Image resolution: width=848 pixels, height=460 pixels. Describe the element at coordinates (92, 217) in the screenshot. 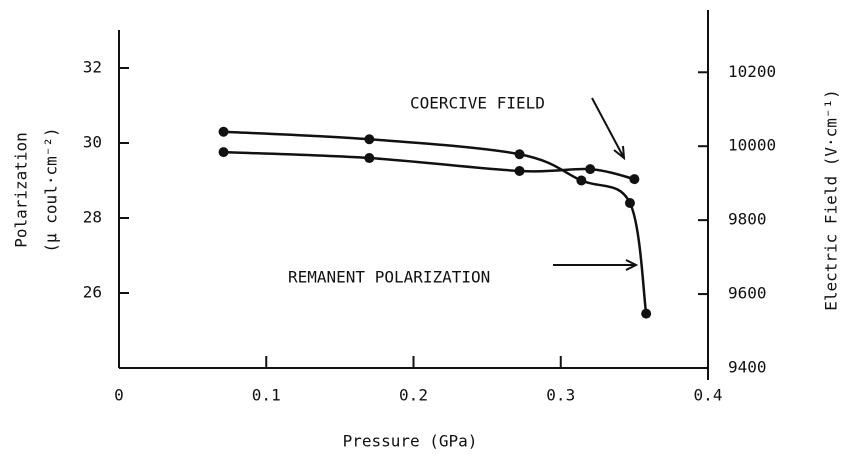

I see `y-tick-label: 28` at that location.